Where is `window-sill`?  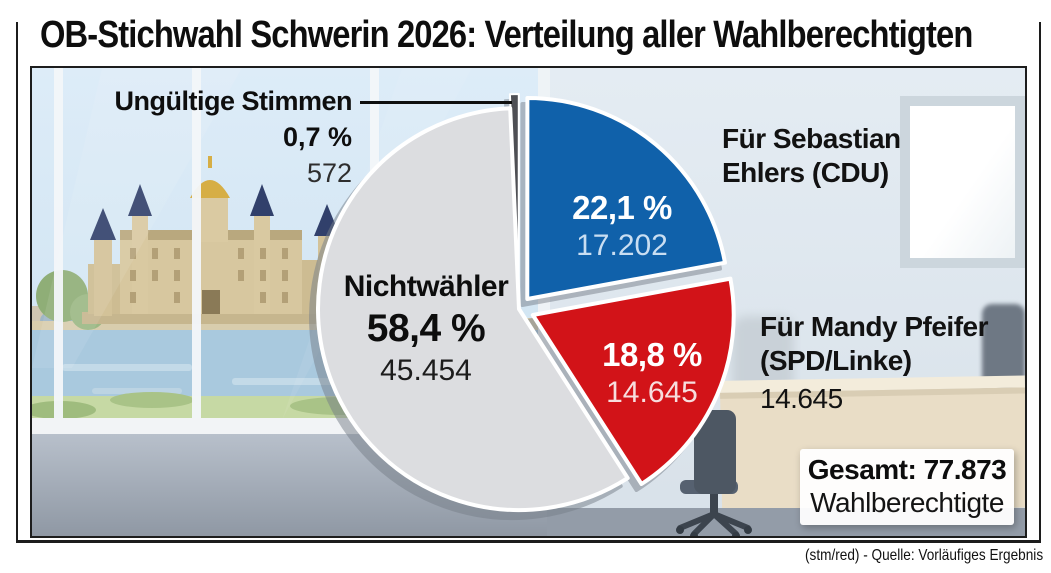
window-sill is located at coordinates (291, 426).